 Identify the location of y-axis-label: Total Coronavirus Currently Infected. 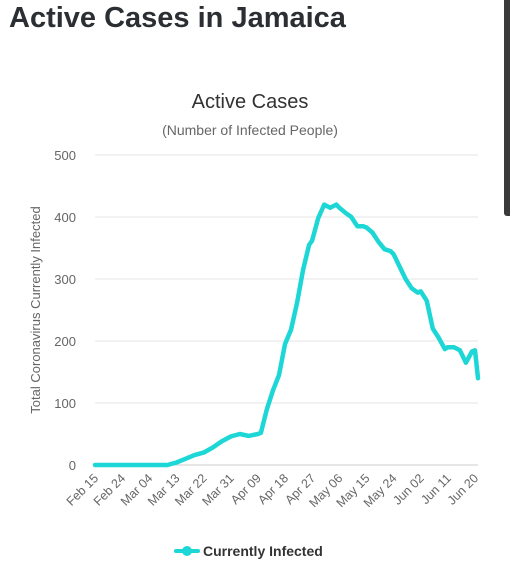
(35, 309).